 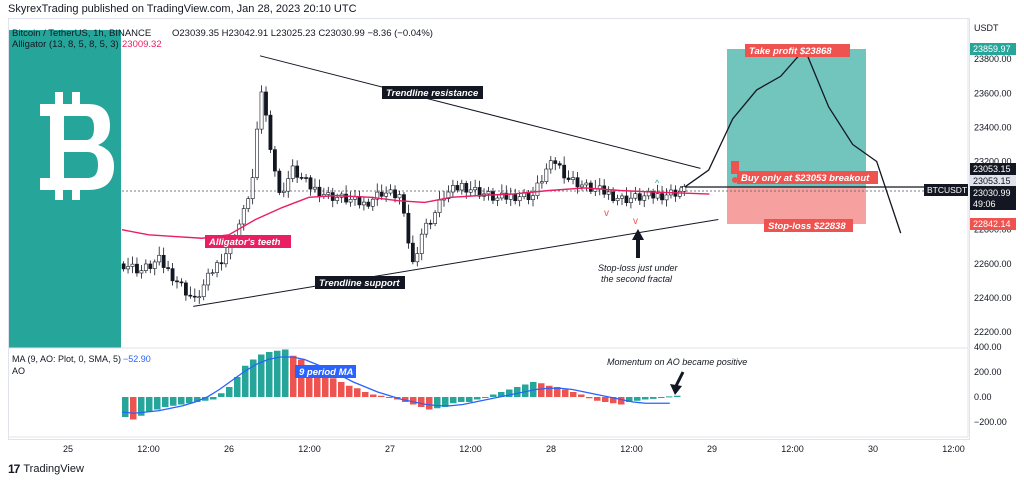 What do you see at coordinates (46, 469) in the screenshot?
I see `footer-brand: 17 TradingView` at bounding box center [46, 469].